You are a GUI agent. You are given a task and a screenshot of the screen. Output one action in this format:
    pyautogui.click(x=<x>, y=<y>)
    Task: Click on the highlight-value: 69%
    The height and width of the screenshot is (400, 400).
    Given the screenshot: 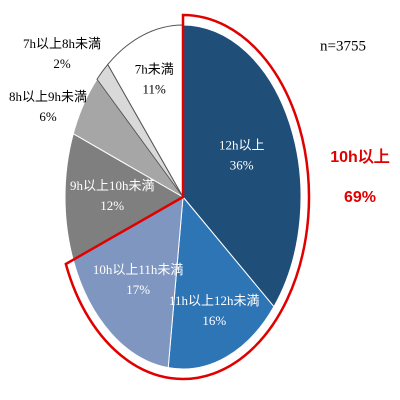 What is the action you would take?
    pyautogui.click(x=360, y=197)
    